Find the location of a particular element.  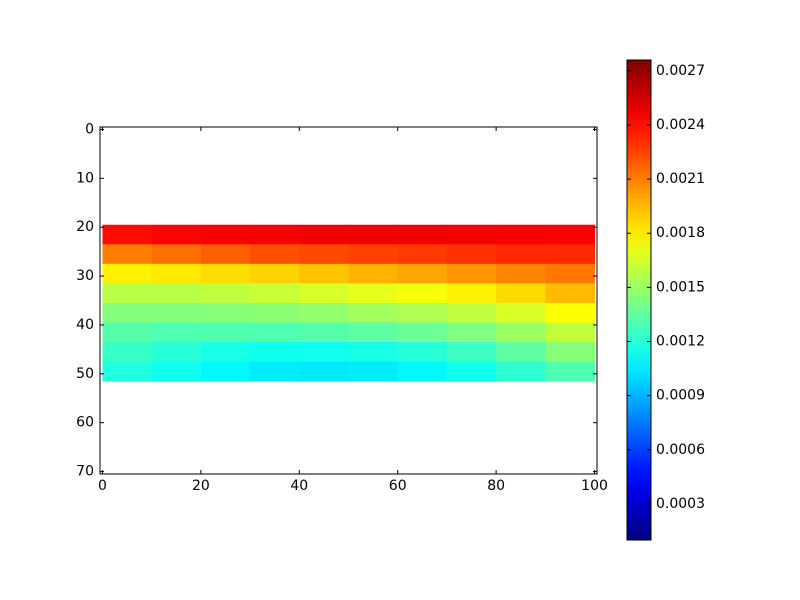

y-tick-label: 0 is located at coordinates (89, 129).